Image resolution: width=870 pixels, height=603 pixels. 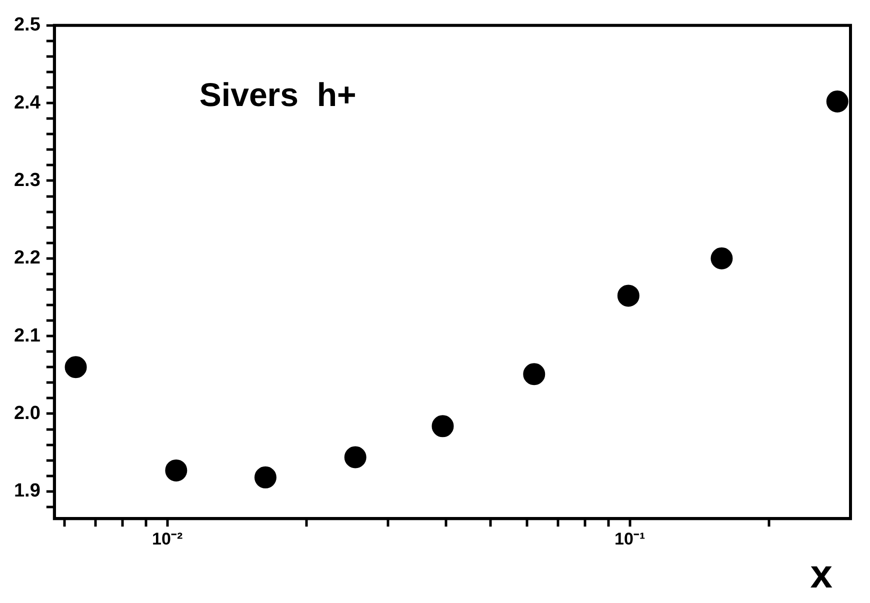 I want to click on y-tick-label: 1.9, so click(x=27, y=491).